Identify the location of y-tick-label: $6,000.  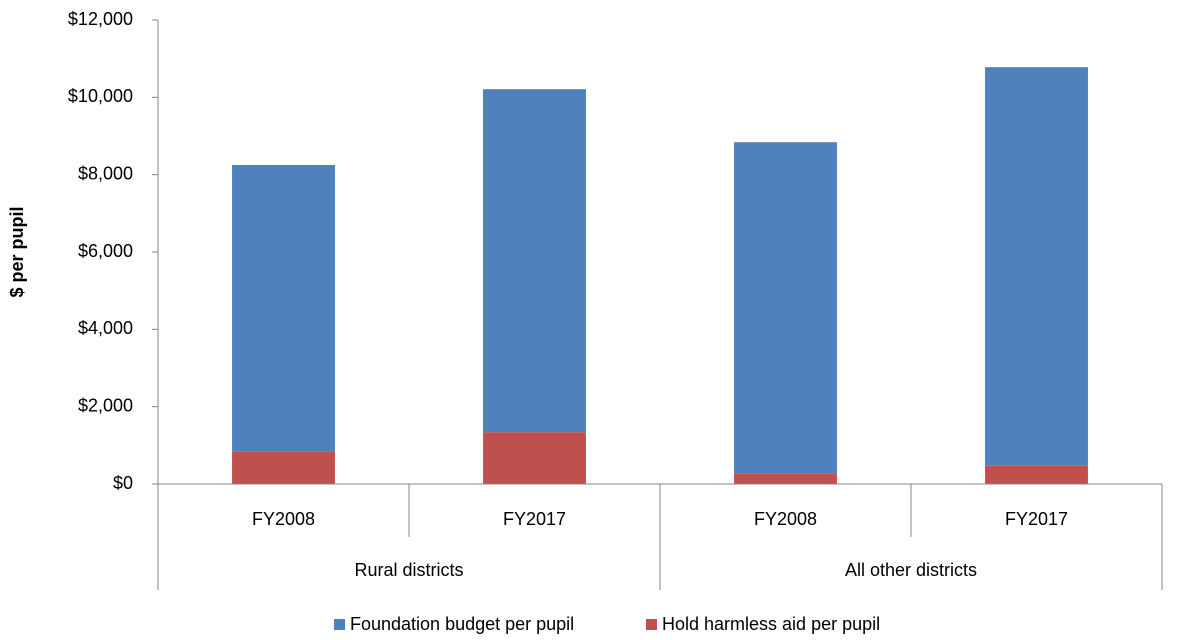
(105, 251).